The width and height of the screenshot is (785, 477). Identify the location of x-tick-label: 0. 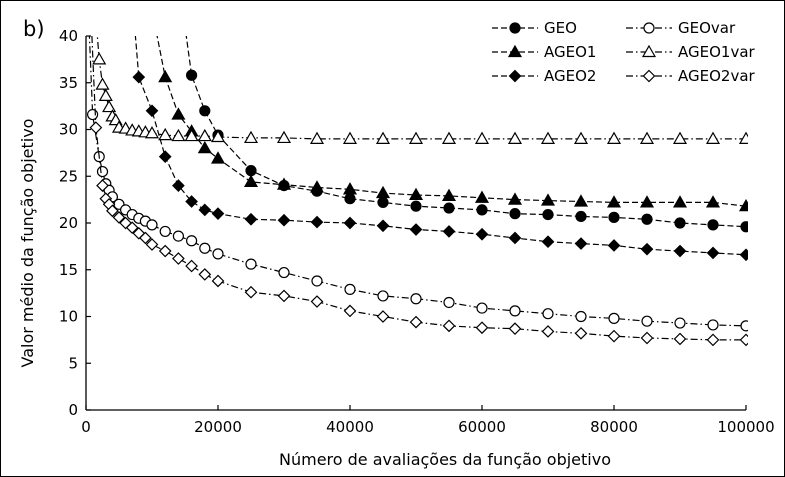
(86, 427).